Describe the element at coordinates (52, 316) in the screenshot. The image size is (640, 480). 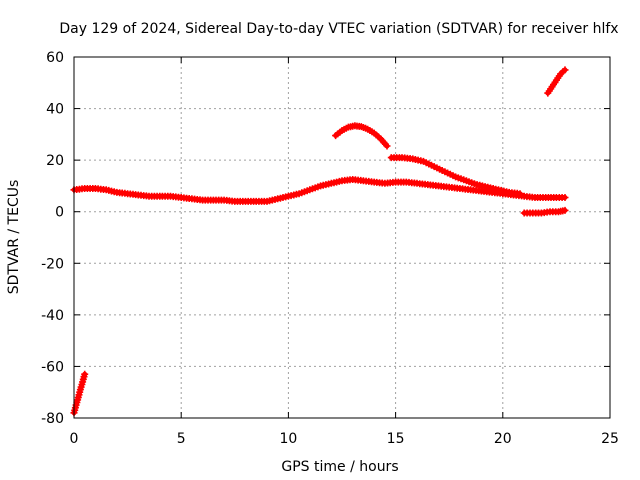
I see `y-tick-label: -40` at that location.